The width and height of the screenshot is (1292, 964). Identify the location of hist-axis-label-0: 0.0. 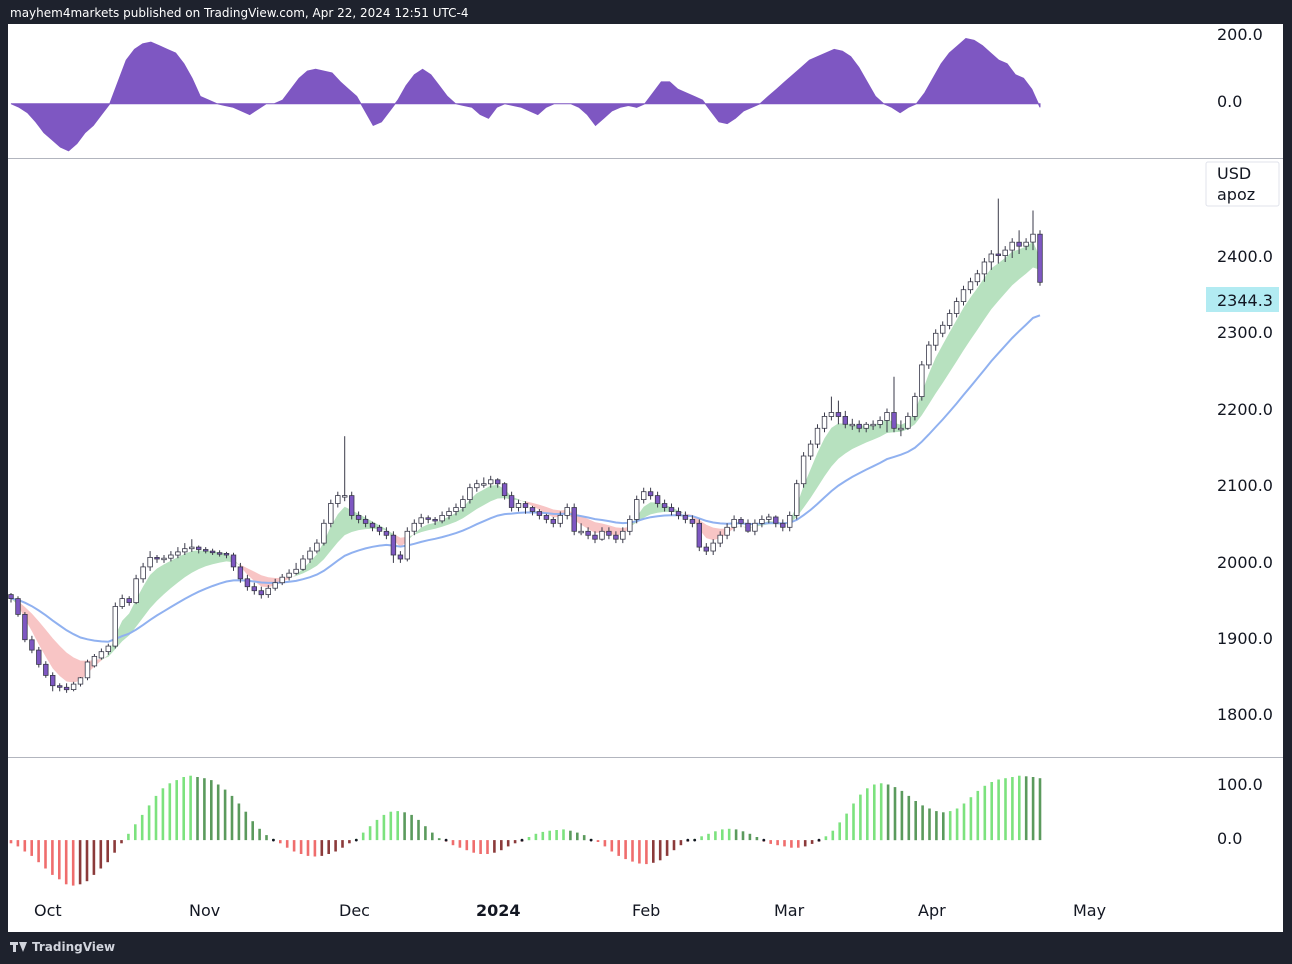
(1229, 838).